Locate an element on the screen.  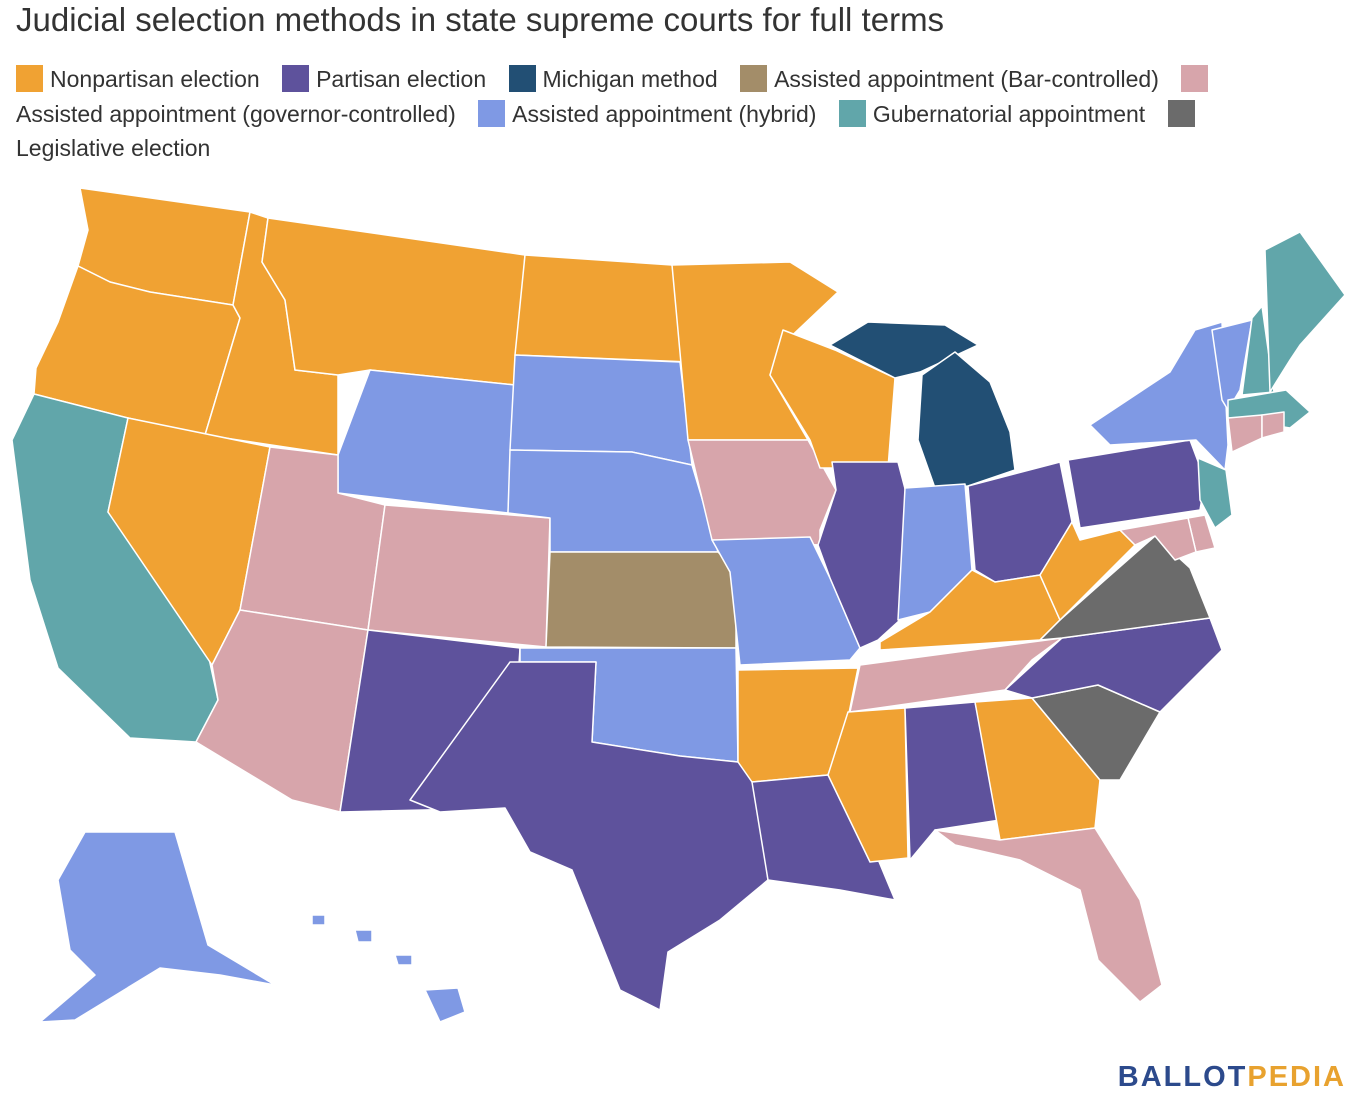
state-mt is located at coordinates (393, 301).